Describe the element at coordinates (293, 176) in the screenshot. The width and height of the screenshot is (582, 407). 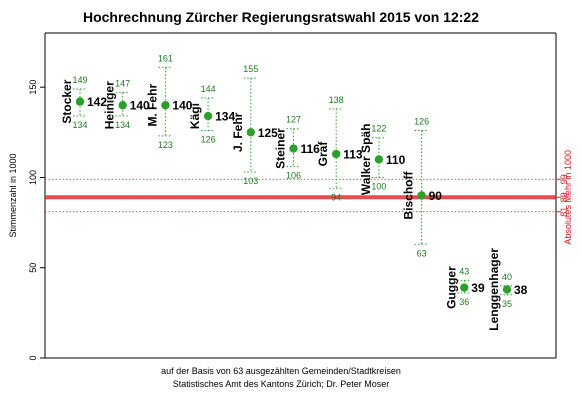
I see `lower-bound-label: 106` at that location.